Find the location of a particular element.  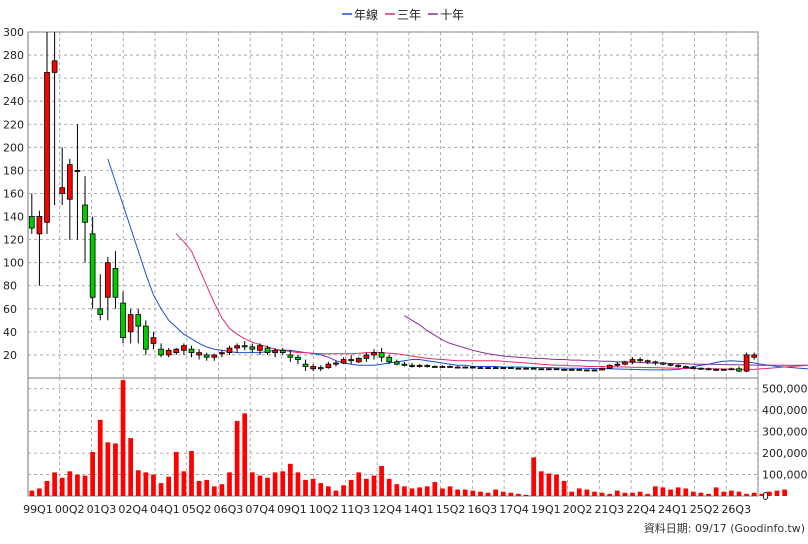

price-tick-label: 280 is located at coordinates (13, 55).